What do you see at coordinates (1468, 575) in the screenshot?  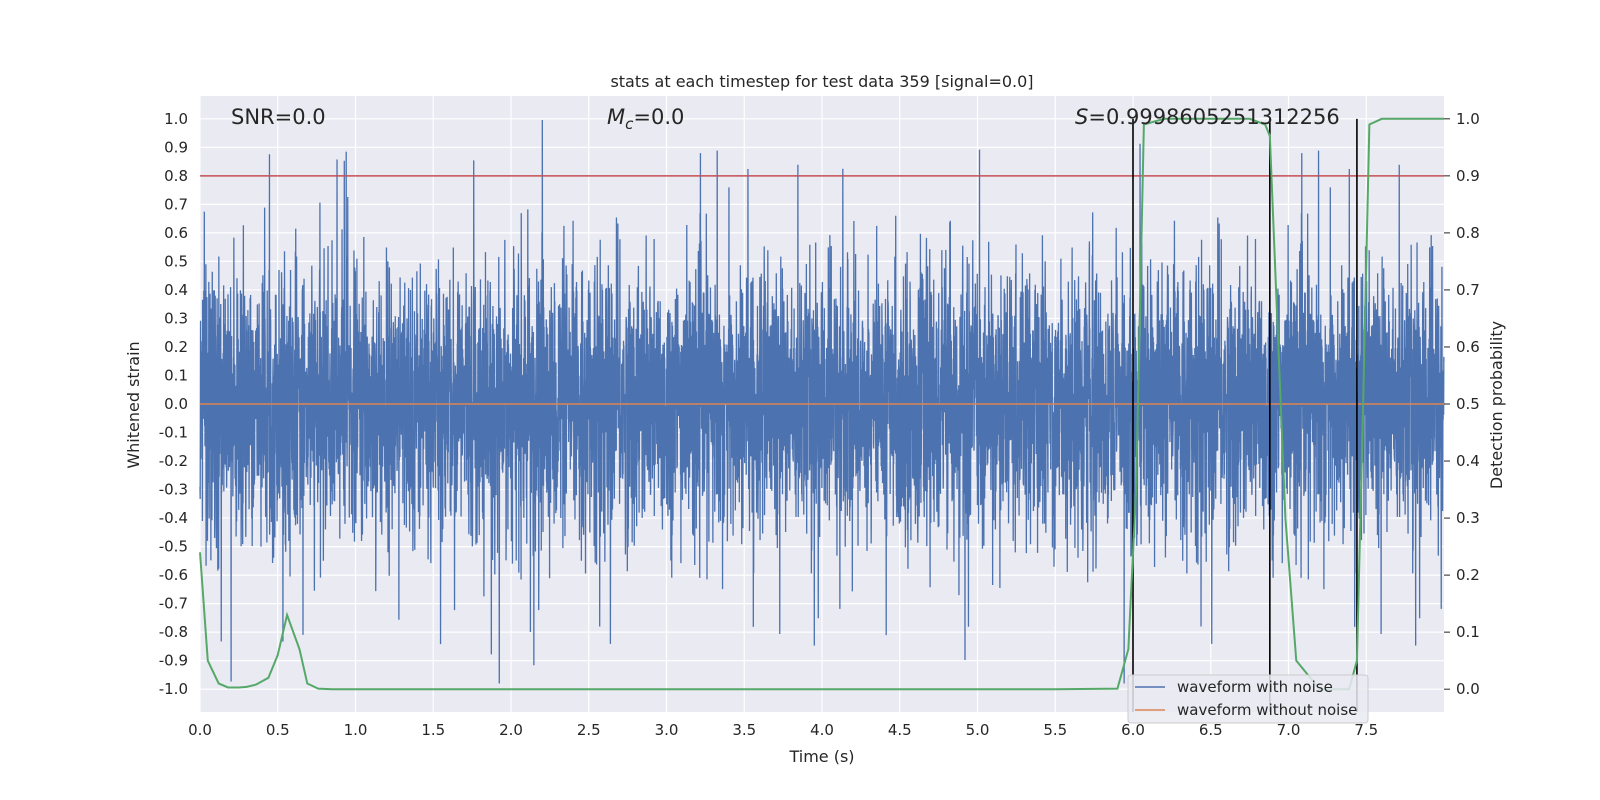 I see `y-right-tick-label: 0.2` at bounding box center [1468, 575].